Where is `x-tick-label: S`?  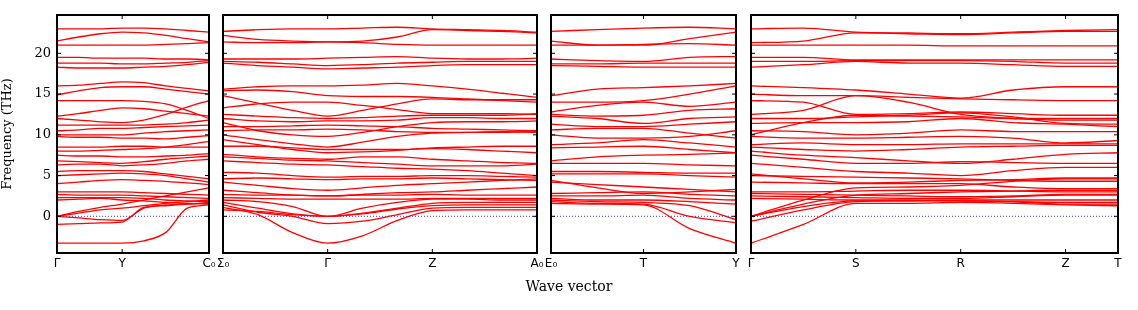 x-tick-label: S is located at coordinates (856, 263).